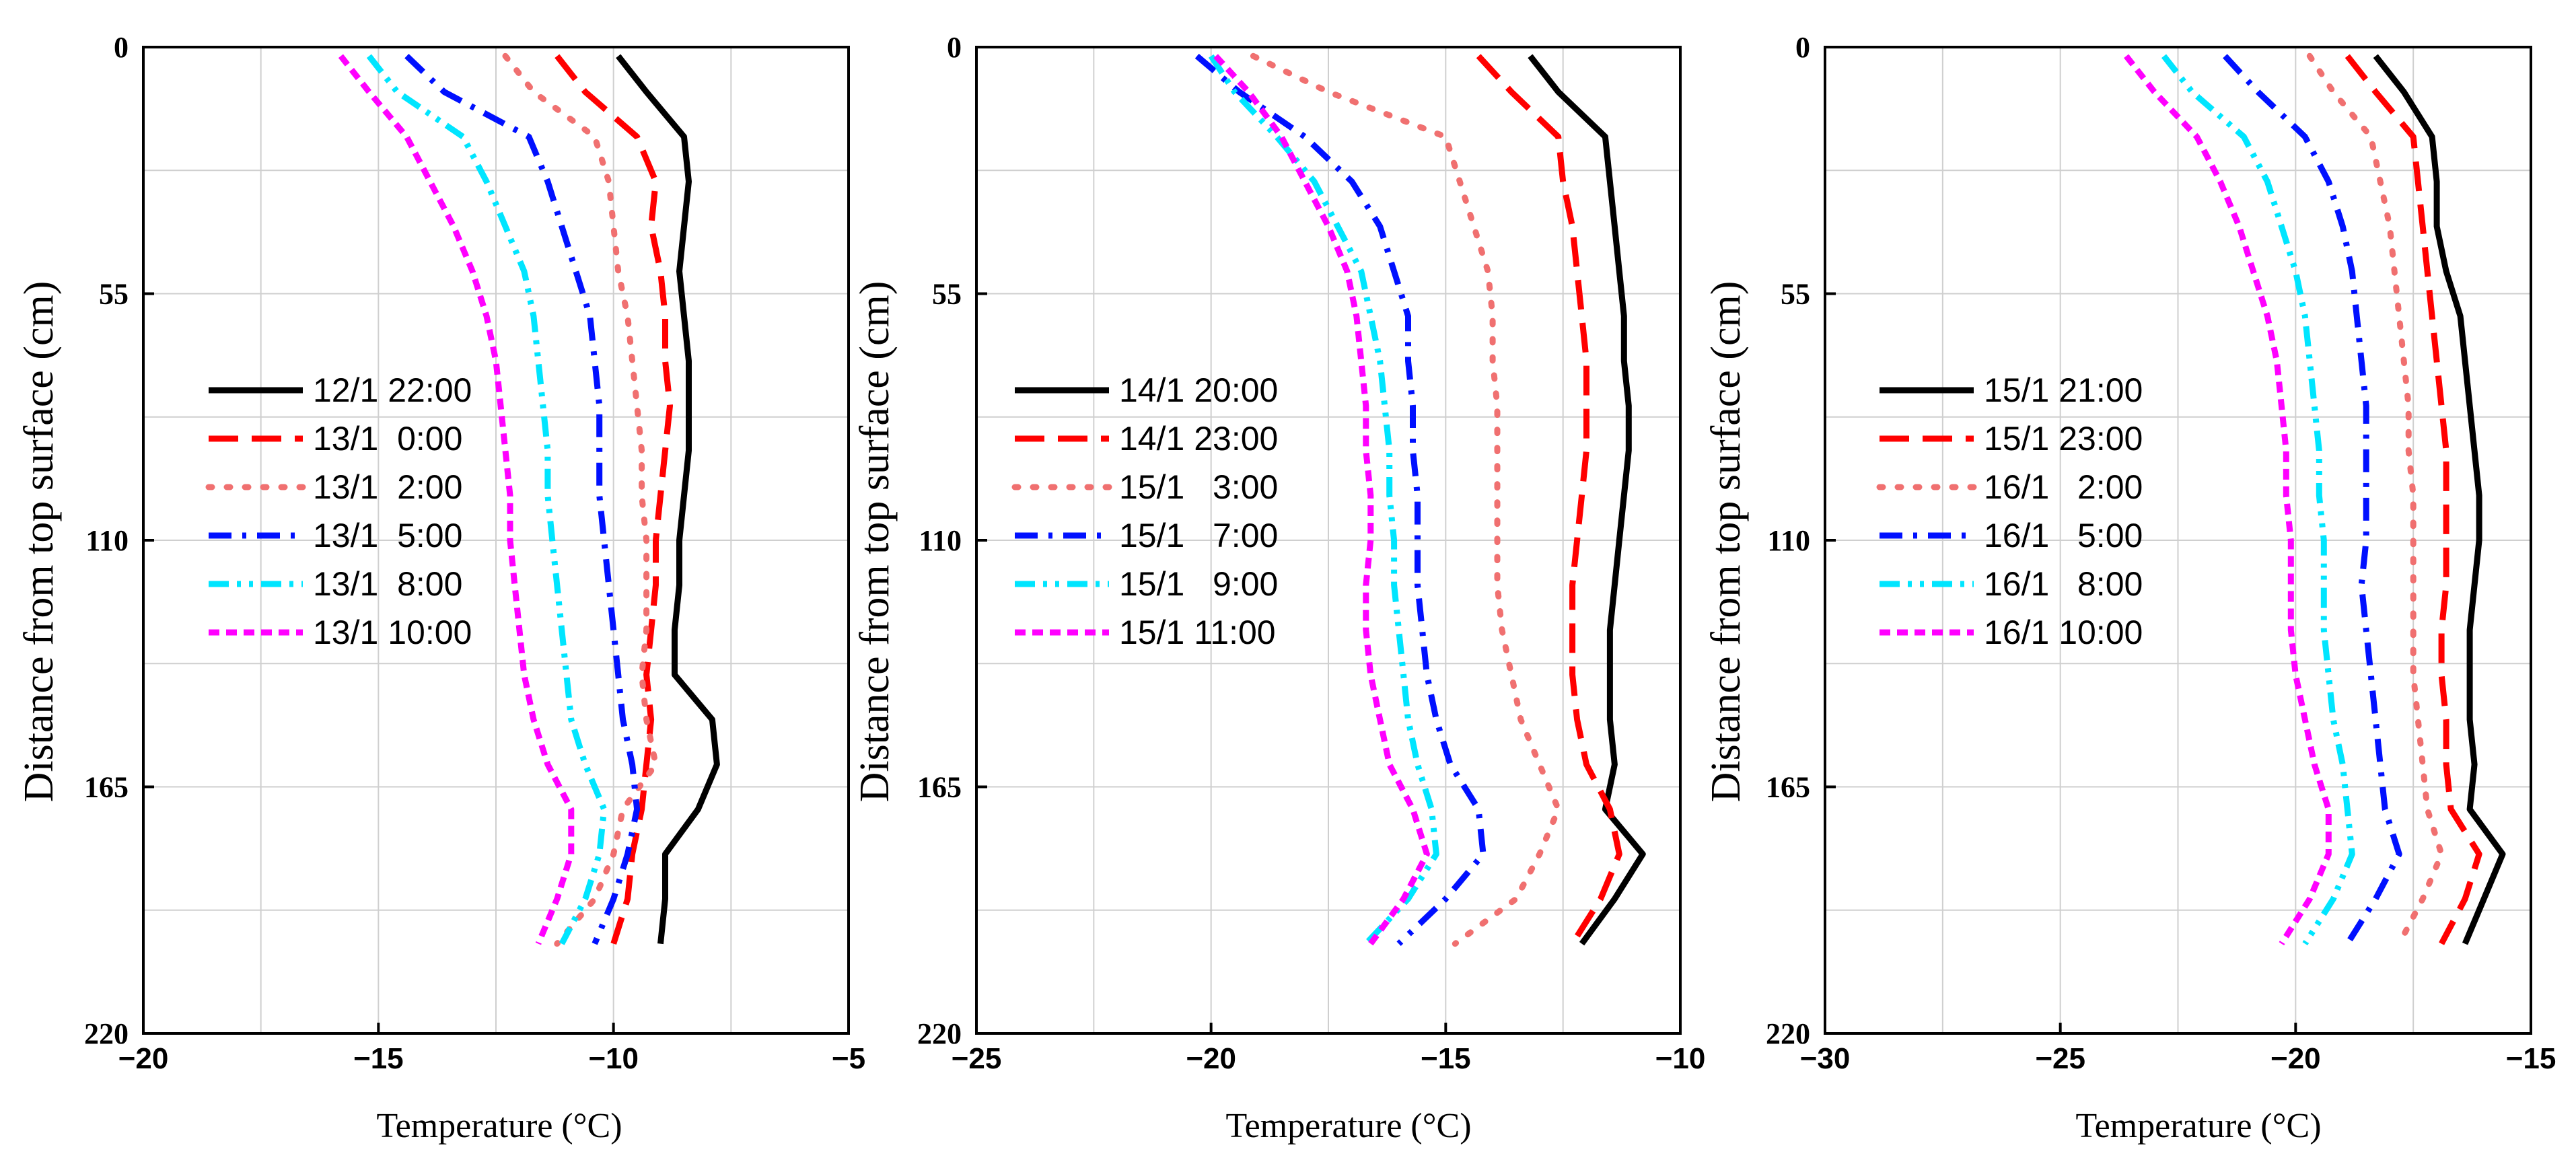  Describe the element at coordinates (1348, 1126) in the screenshot. I see `x-axis-label-2: Temperature (°C)` at that location.